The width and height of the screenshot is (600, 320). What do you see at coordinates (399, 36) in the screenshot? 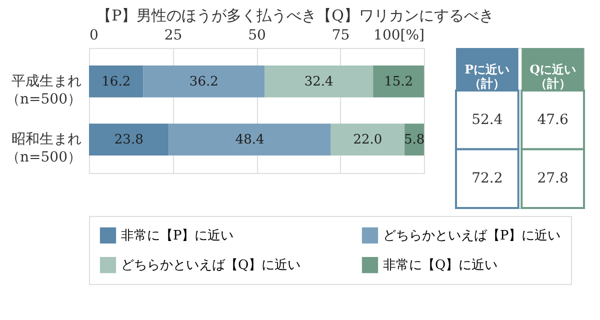
I see `x-tick-label: 100[%]` at bounding box center [399, 36].